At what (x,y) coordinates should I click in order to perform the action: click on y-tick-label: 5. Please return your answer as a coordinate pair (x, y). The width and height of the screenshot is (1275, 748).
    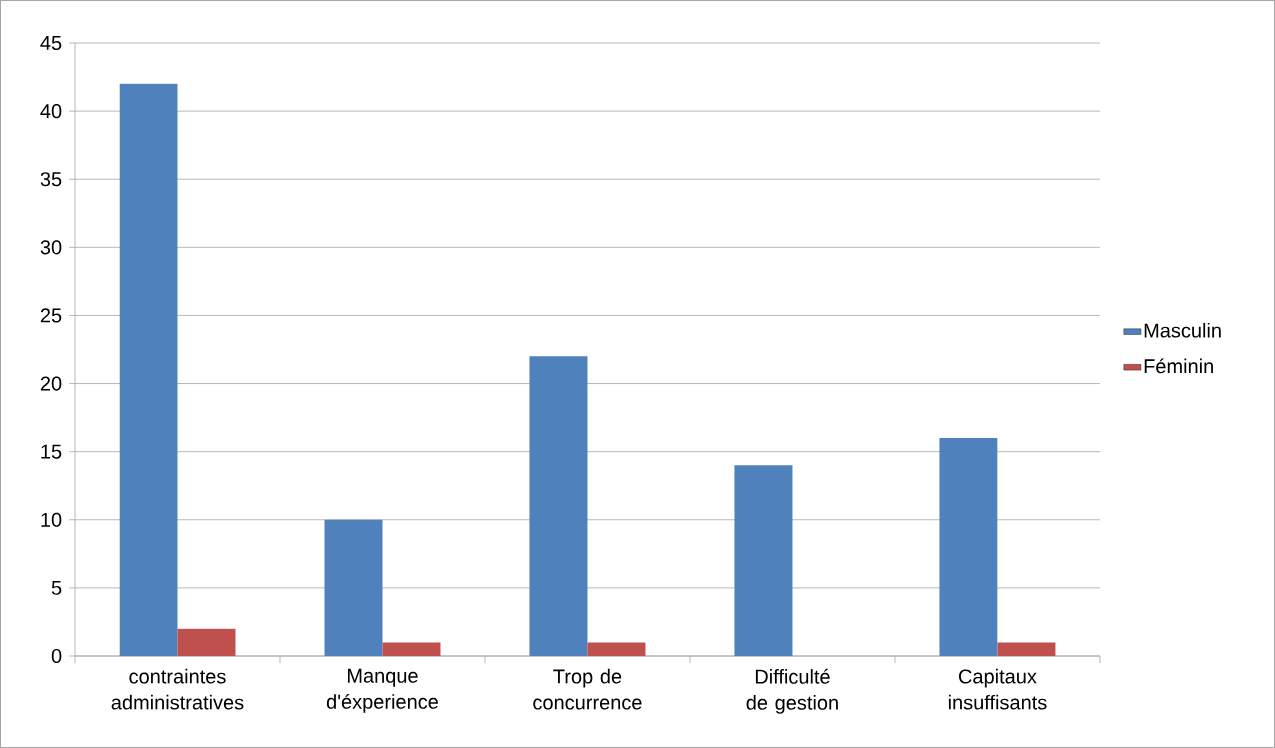
    Looking at the image, I should click on (56, 587).